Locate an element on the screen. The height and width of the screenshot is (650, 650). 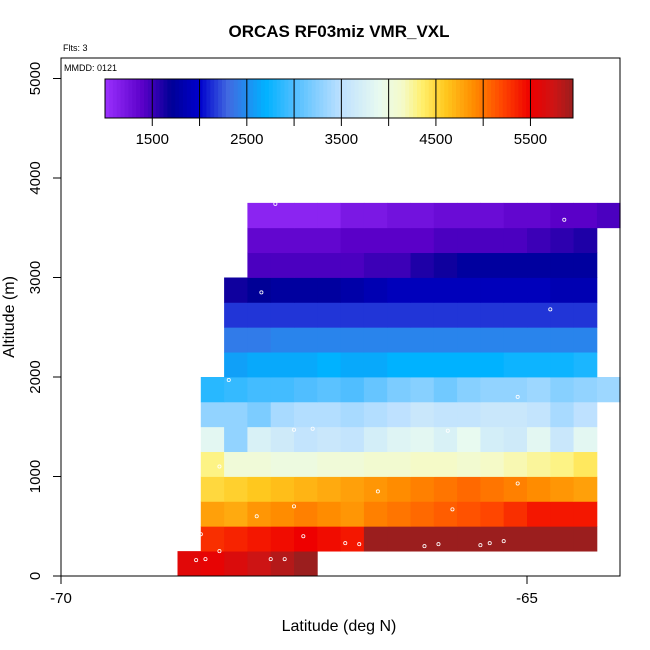
y-tick-label: 2000 is located at coordinates (35, 376).